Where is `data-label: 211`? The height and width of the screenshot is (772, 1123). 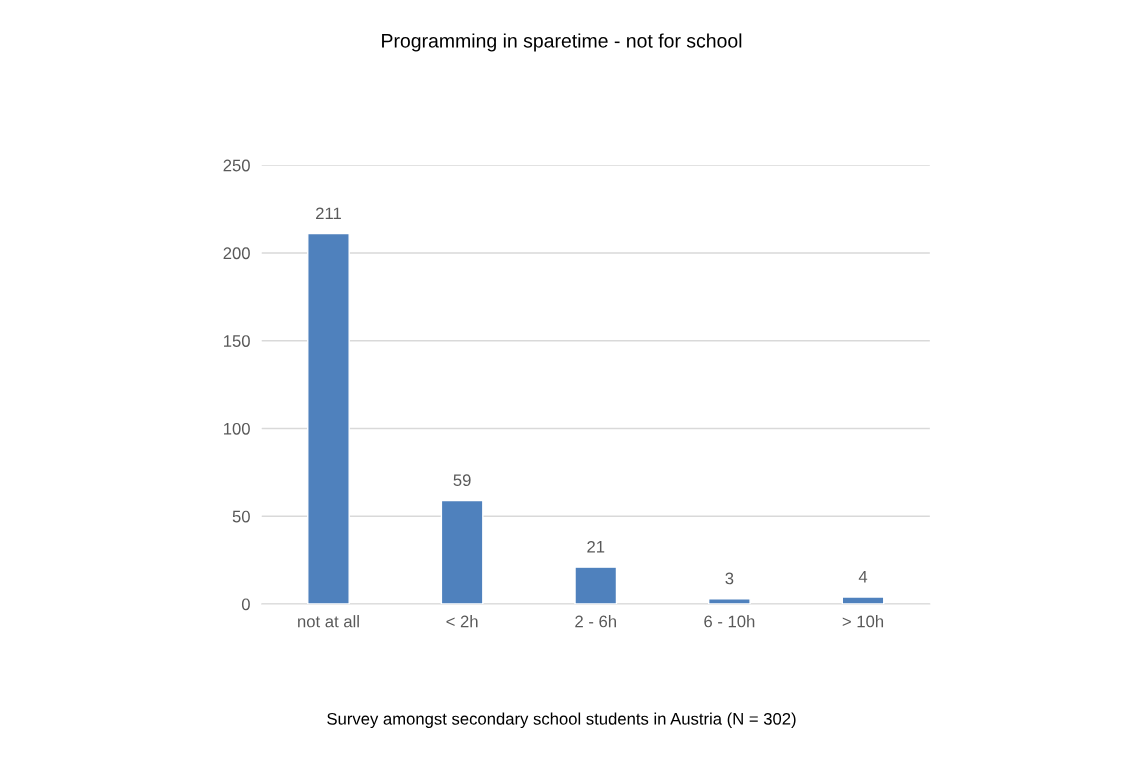
data-label: 211 is located at coordinates (328, 213).